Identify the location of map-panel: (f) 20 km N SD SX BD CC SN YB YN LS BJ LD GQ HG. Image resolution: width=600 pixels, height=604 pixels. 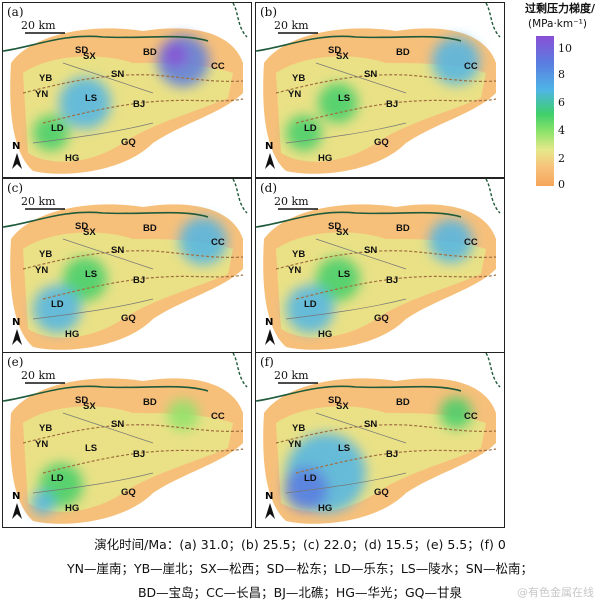
(380, 440).